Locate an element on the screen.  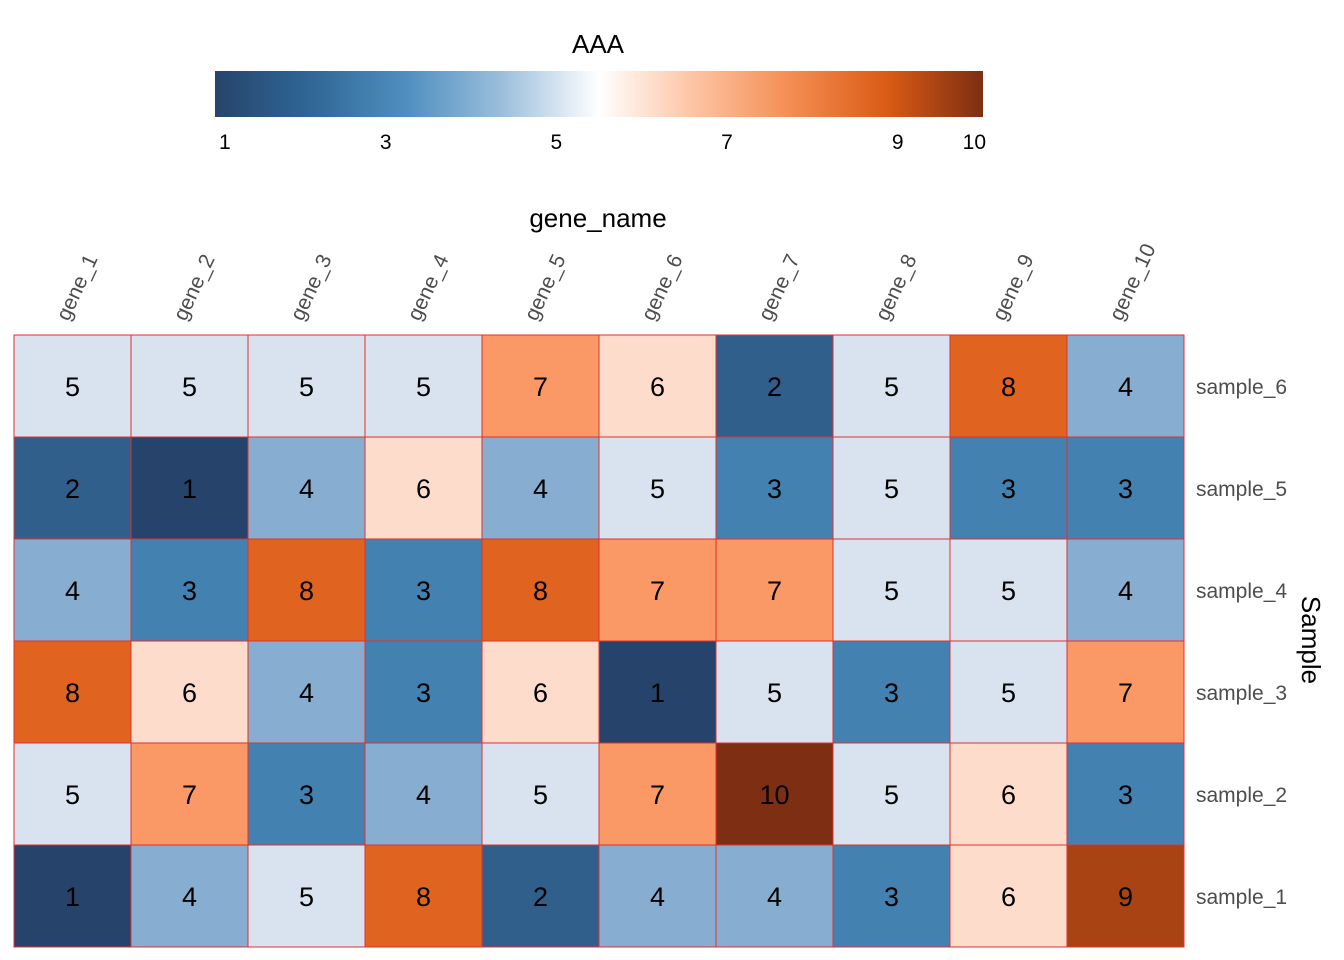
row-label: sample_1 is located at coordinates (1241, 897).